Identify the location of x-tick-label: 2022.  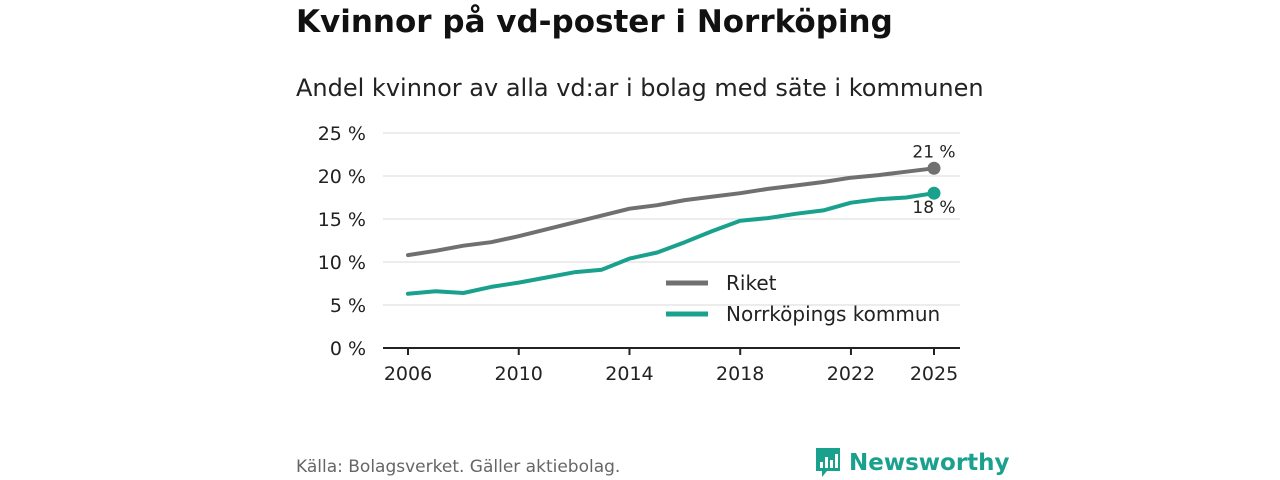
(851, 374).